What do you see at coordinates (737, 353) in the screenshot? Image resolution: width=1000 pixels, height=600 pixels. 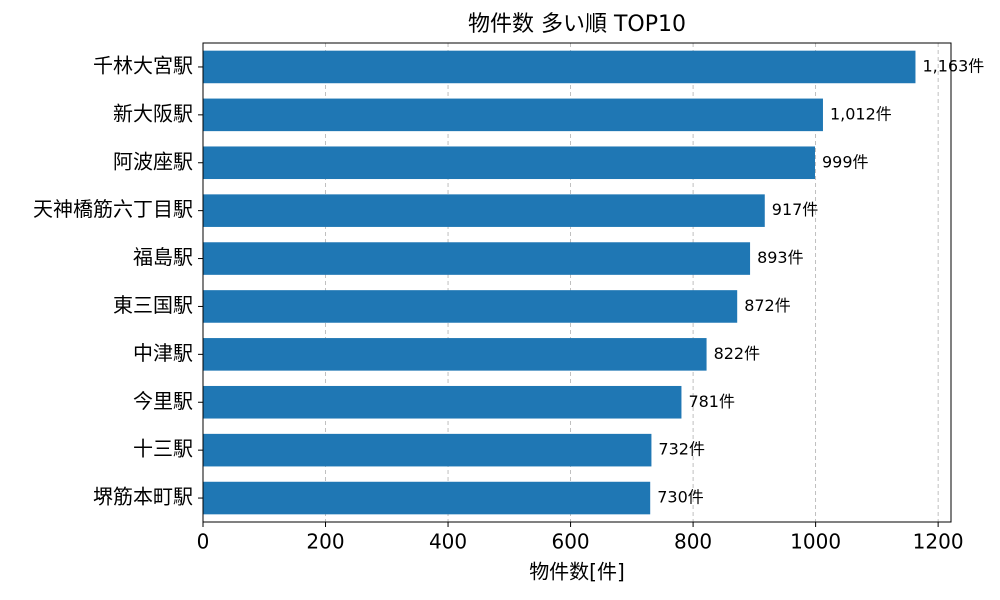 I see `value-label: 822件` at bounding box center [737, 353].